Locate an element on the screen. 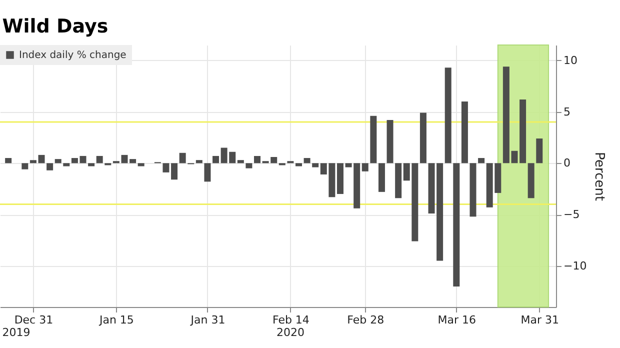  x-tick-label: Jan 31 is located at coordinates (208, 320).